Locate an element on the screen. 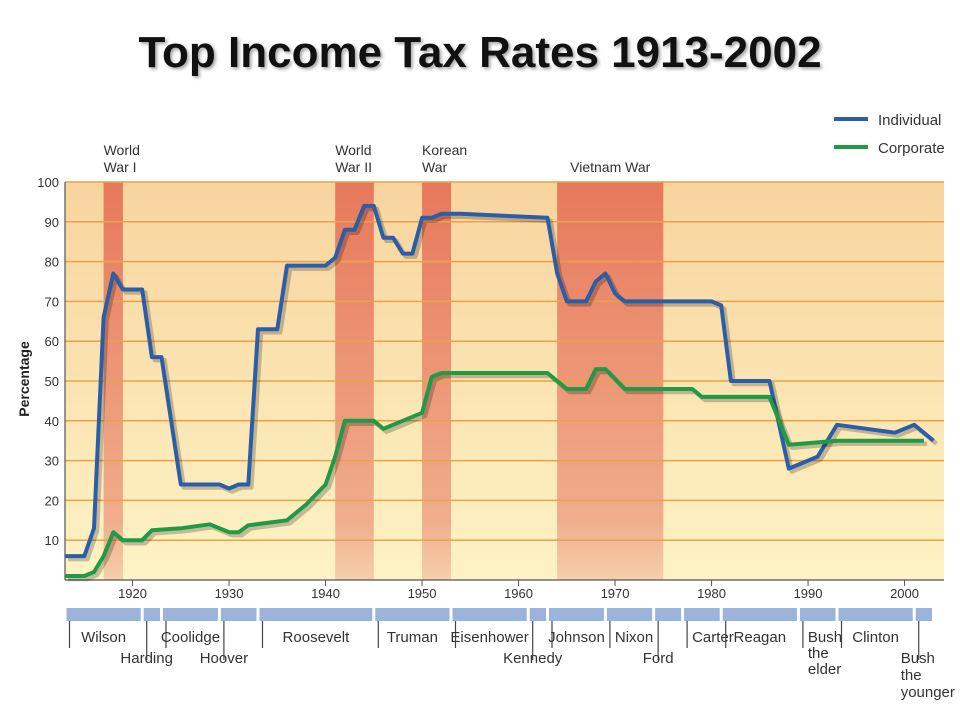 The width and height of the screenshot is (960, 720). page-title: Top Income Tax Rates 1913-2002 is located at coordinates (480, 52).